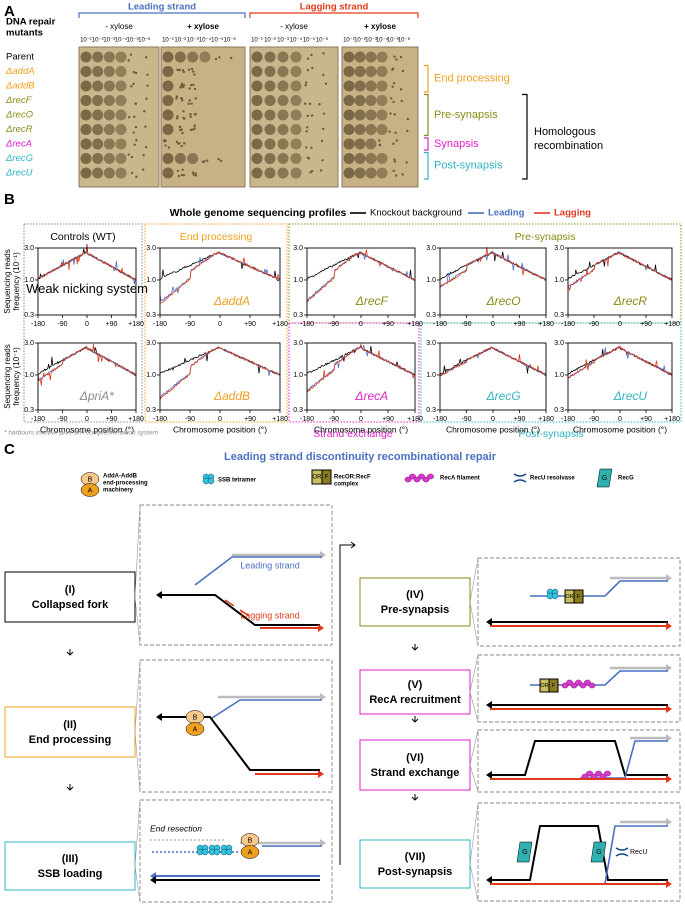  What do you see at coordinates (120, 477) in the screenshot?
I see `legend-label: AddA-AddB` at bounding box center [120, 477].